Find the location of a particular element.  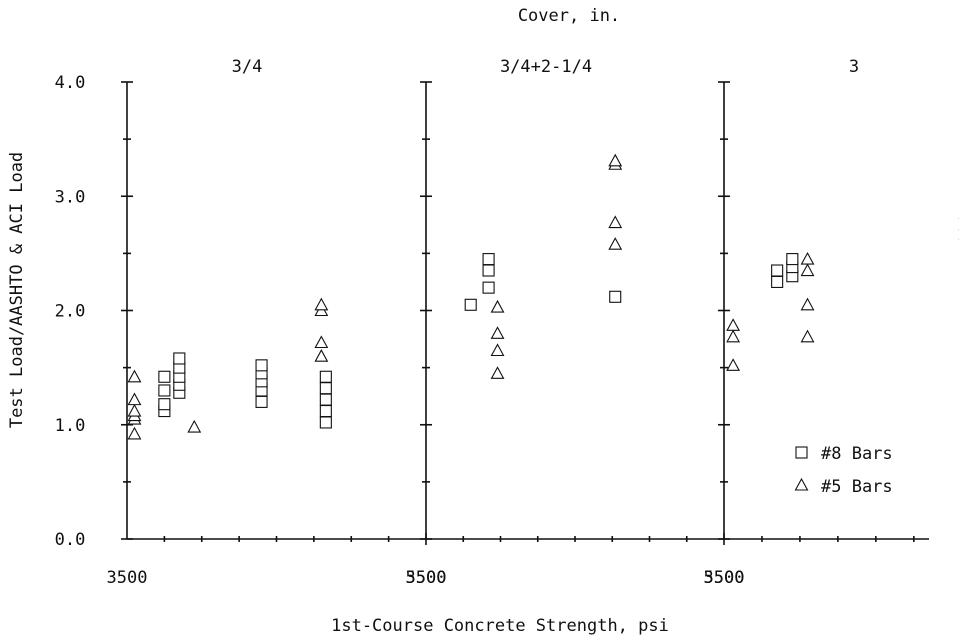

y-axis-label: Test Load/AASHTO & ACI Load is located at coordinates (17, 290).